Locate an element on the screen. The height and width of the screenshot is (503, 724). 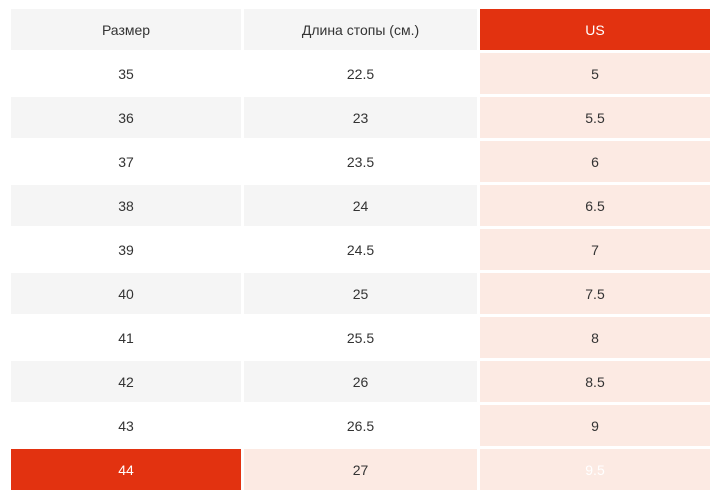
us-cell: 8 is located at coordinates (595, 337).